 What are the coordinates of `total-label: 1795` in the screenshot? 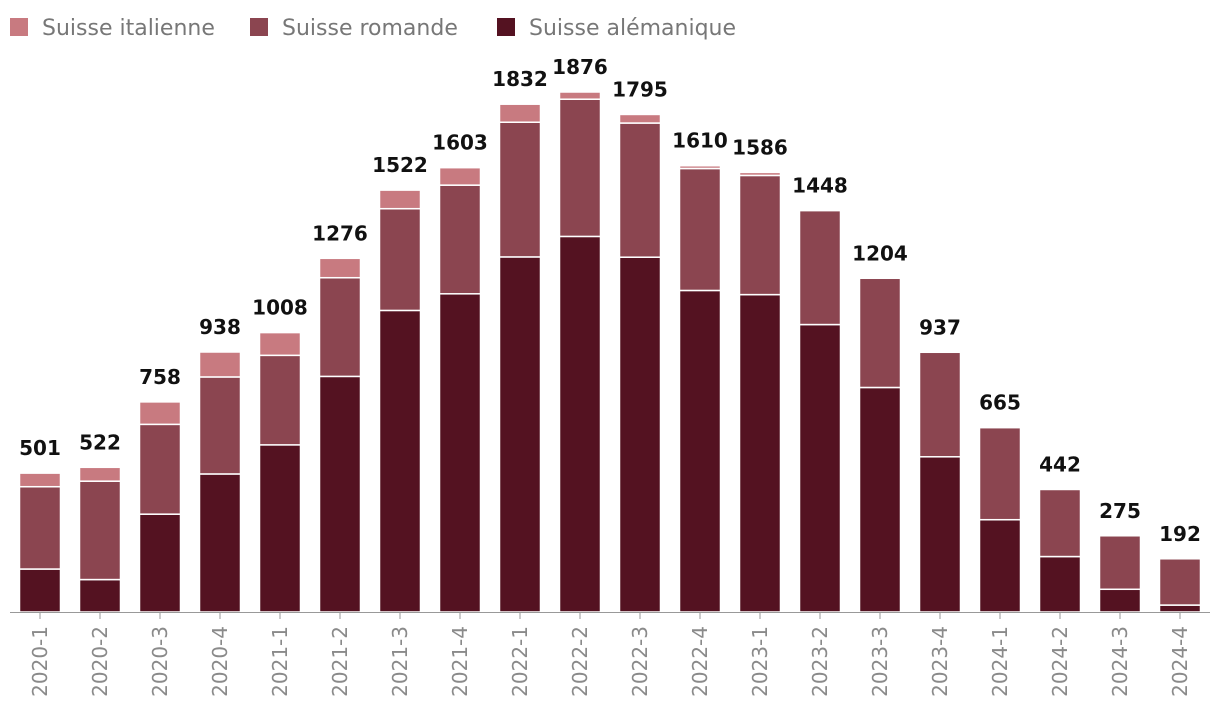 It's located at (640, 90).